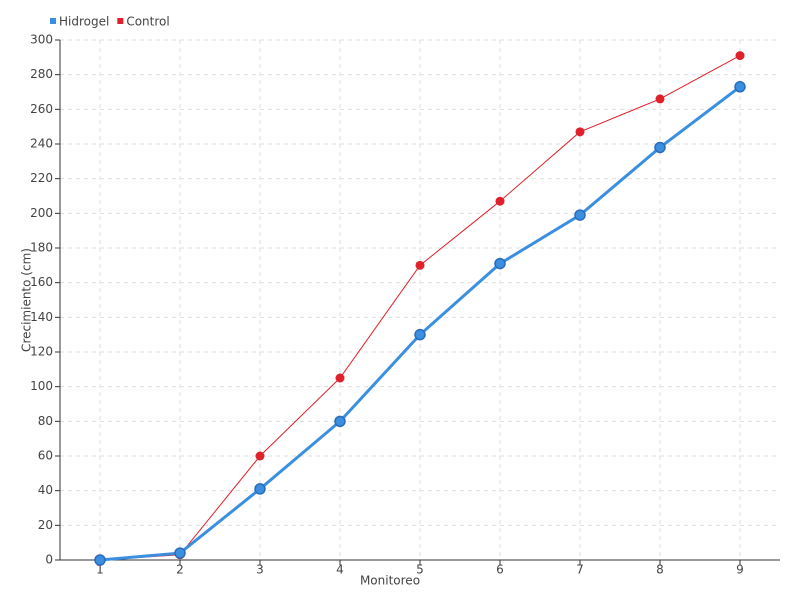 Image resolution: width=800 pixels, height=600 pixels. I want to click on x-tick-label: 5, so click(420, 570).